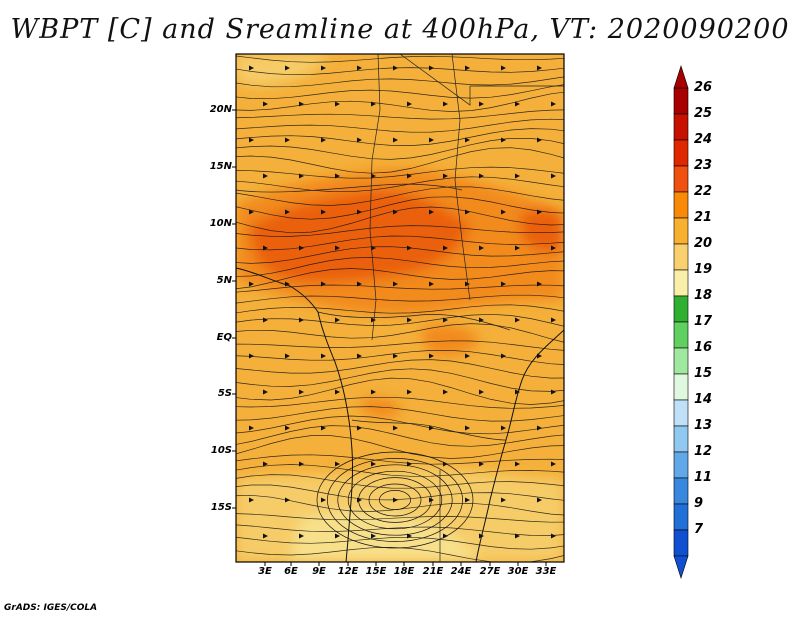 This screenshot has height=618, width=800. I want to click on vortex-ring, so click(395, 500).